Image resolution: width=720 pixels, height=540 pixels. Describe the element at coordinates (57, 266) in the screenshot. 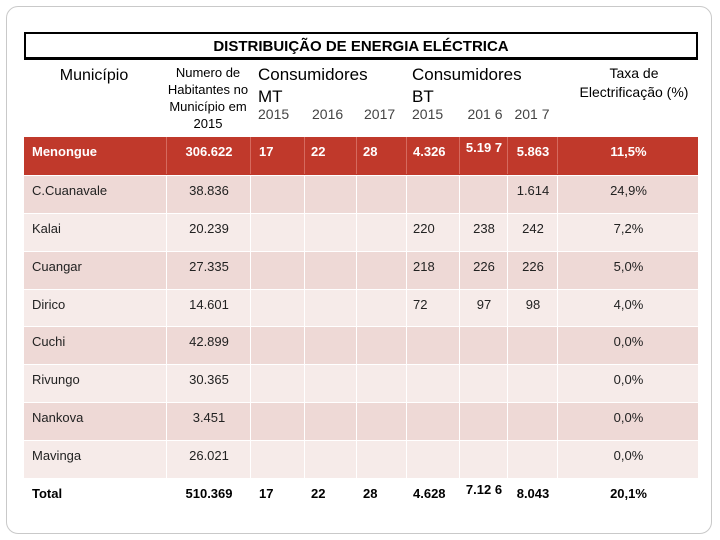

I see `cell-text-municipio: Cuangar` at that location.